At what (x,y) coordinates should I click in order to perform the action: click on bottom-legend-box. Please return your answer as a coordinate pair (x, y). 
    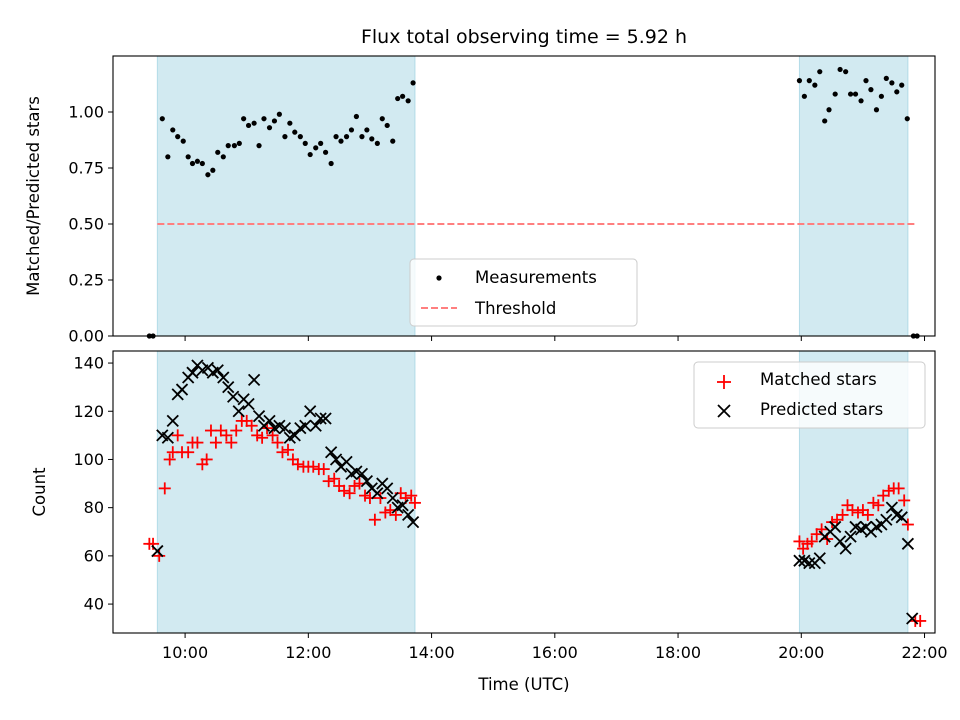
    Looking at the image, I should click on (809, 395).